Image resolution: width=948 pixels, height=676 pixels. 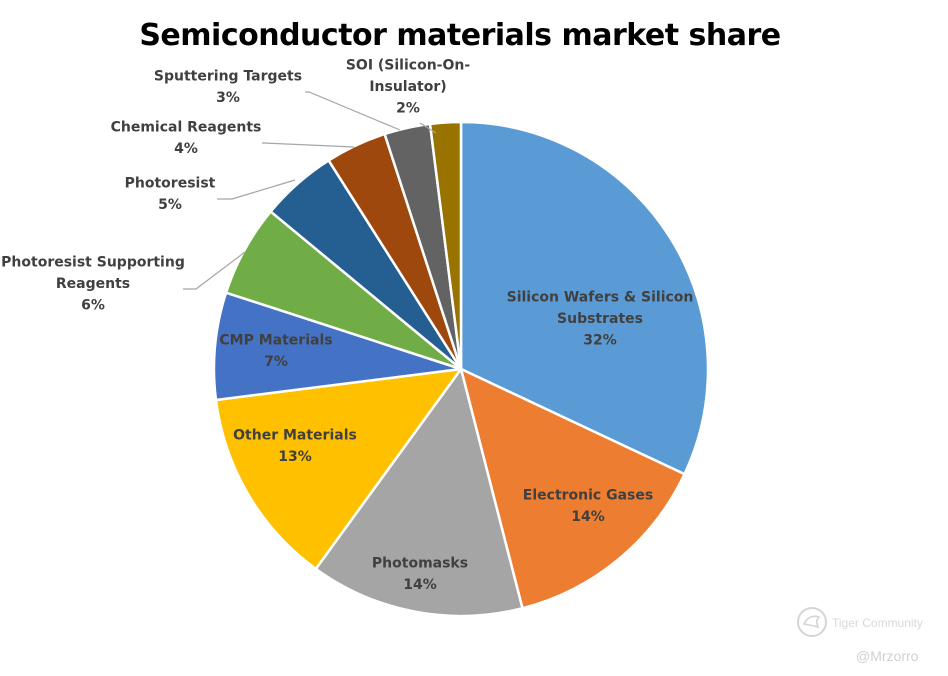 I want to click on chart-title: Semiconductor materials market share, so click(x=460, y=35).